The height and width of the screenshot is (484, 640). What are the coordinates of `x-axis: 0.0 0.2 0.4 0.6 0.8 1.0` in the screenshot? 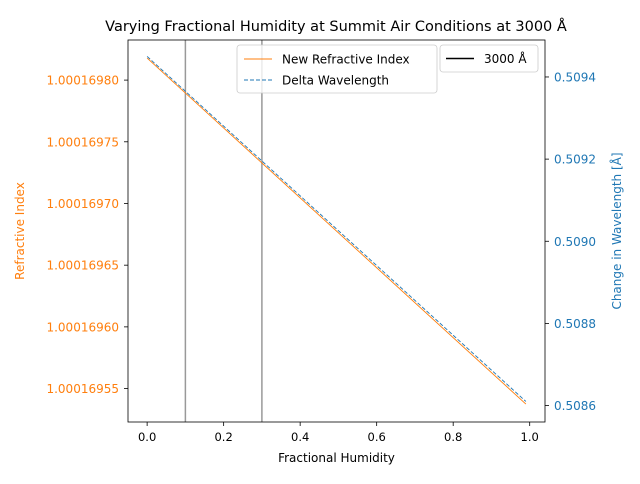 It's located at (338, 433).